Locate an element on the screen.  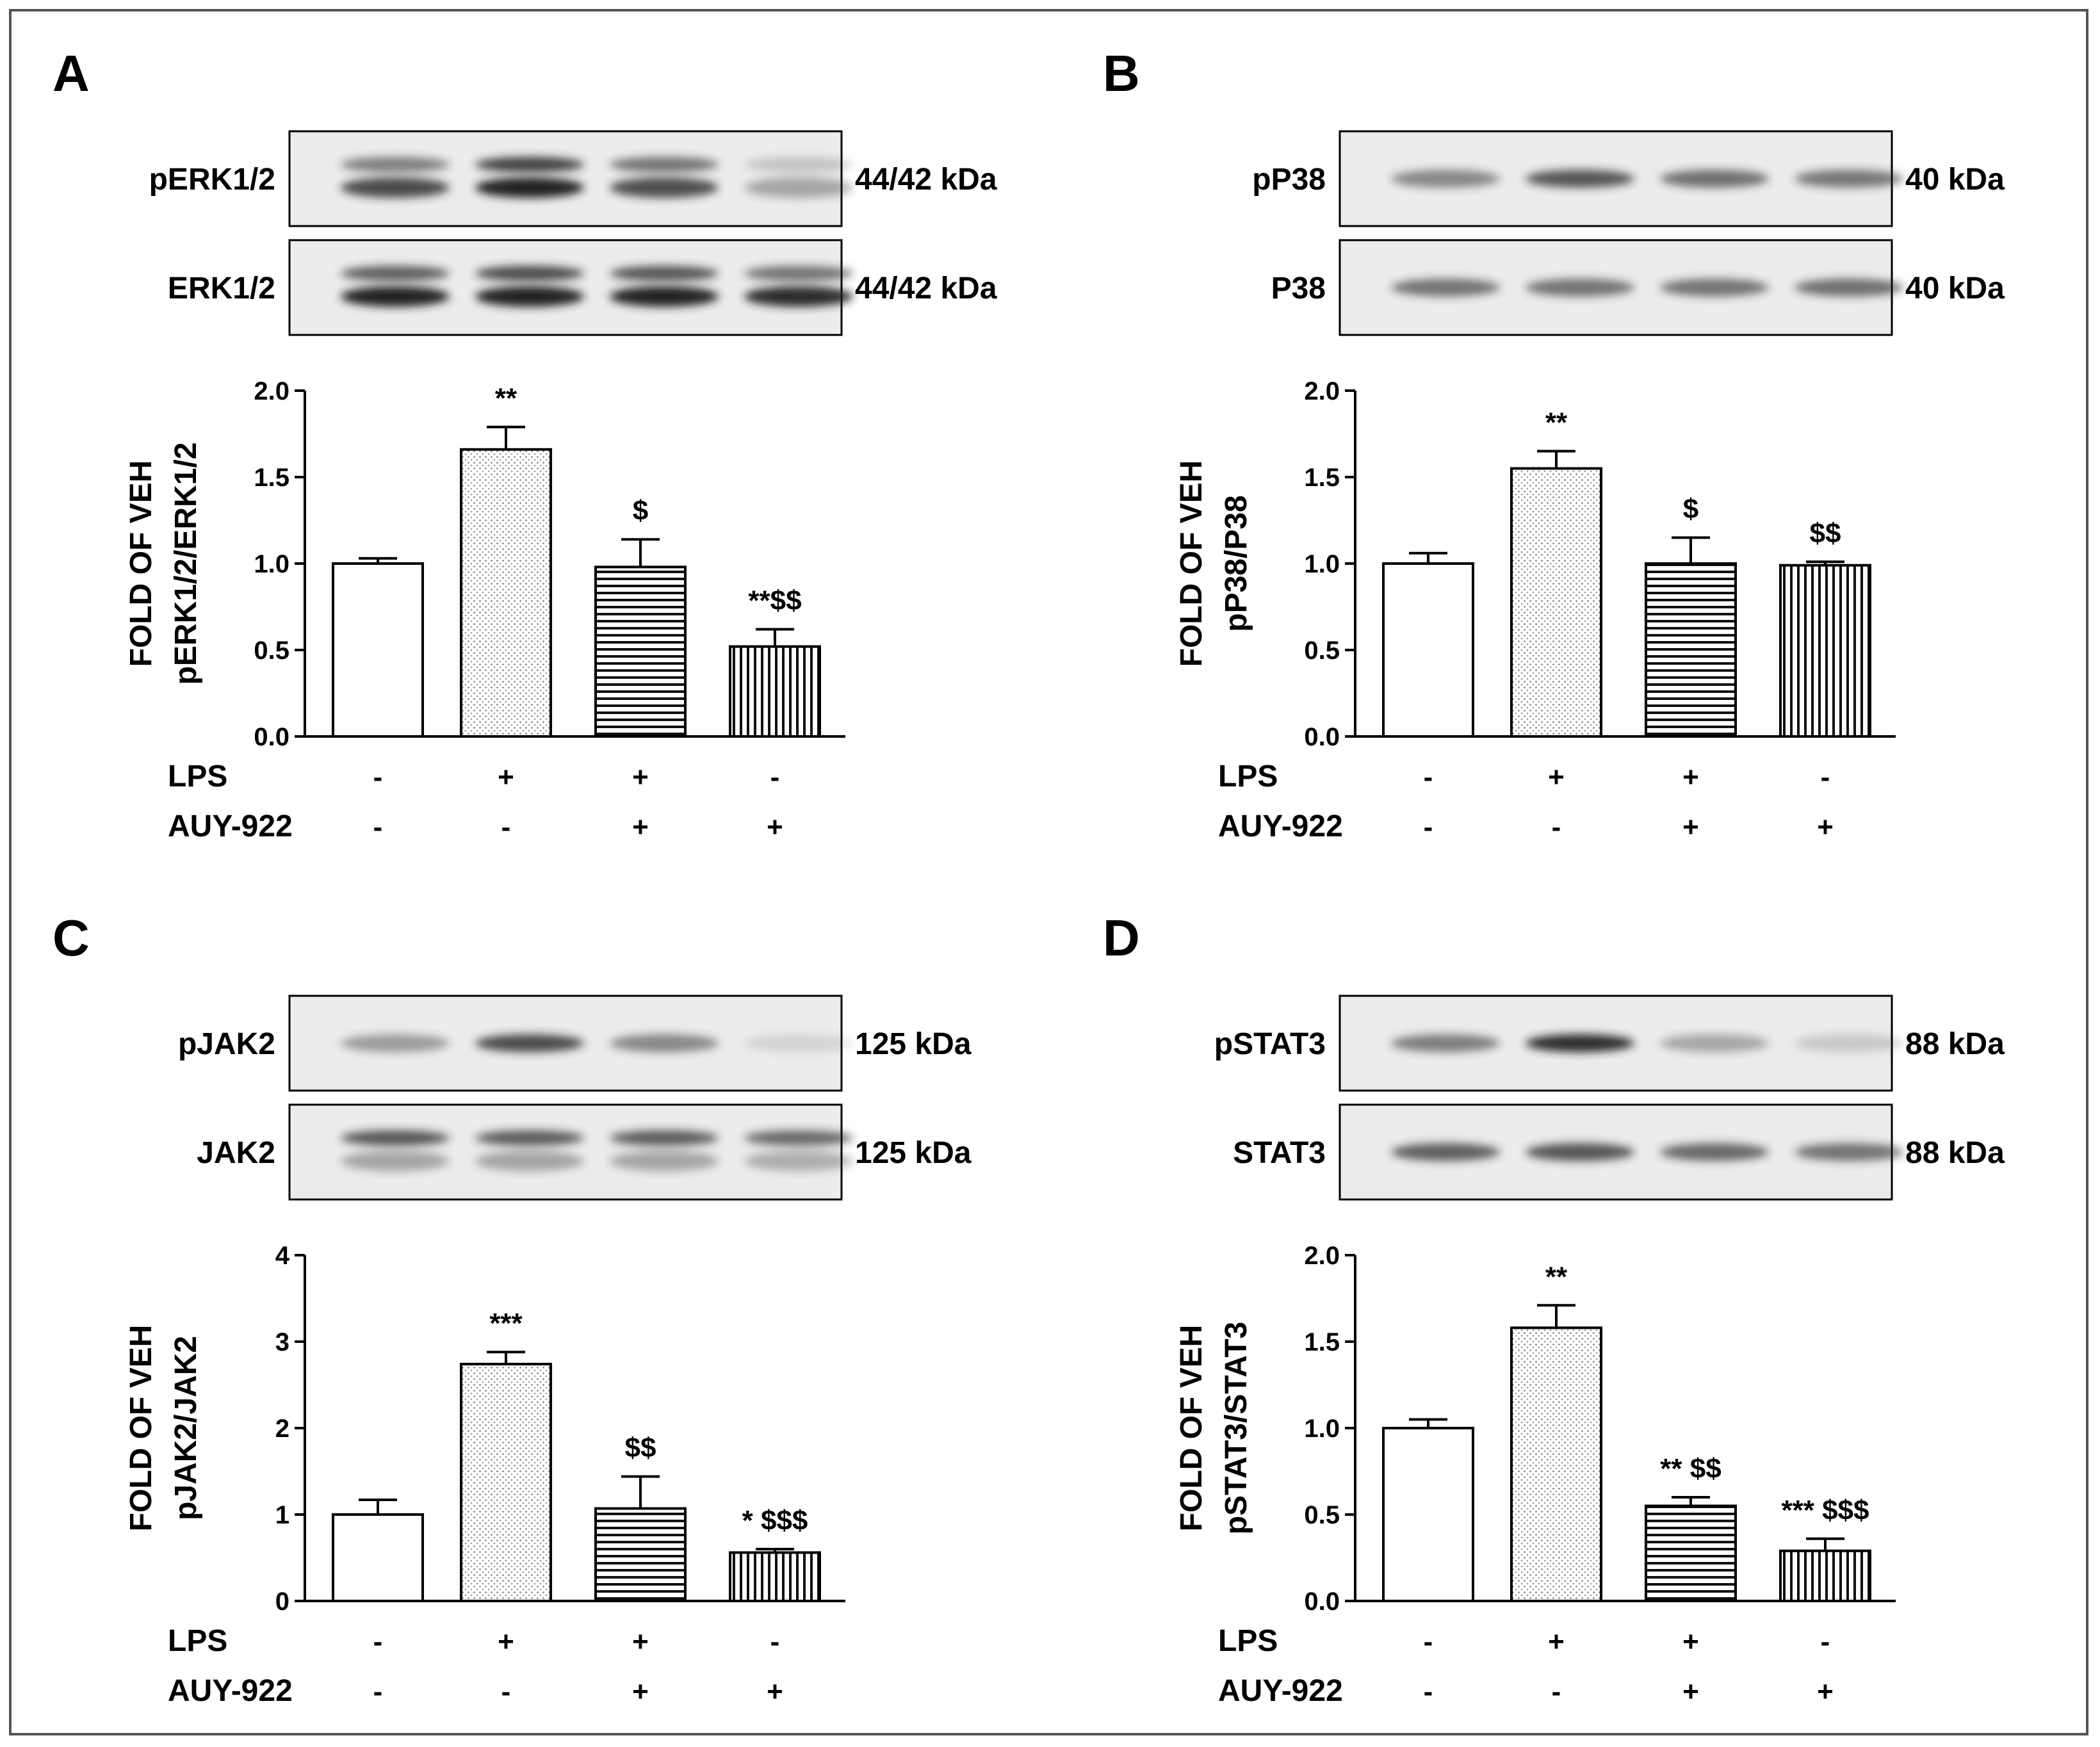
blot-kda: 40 kDa is located at coordinates (1955, 180).